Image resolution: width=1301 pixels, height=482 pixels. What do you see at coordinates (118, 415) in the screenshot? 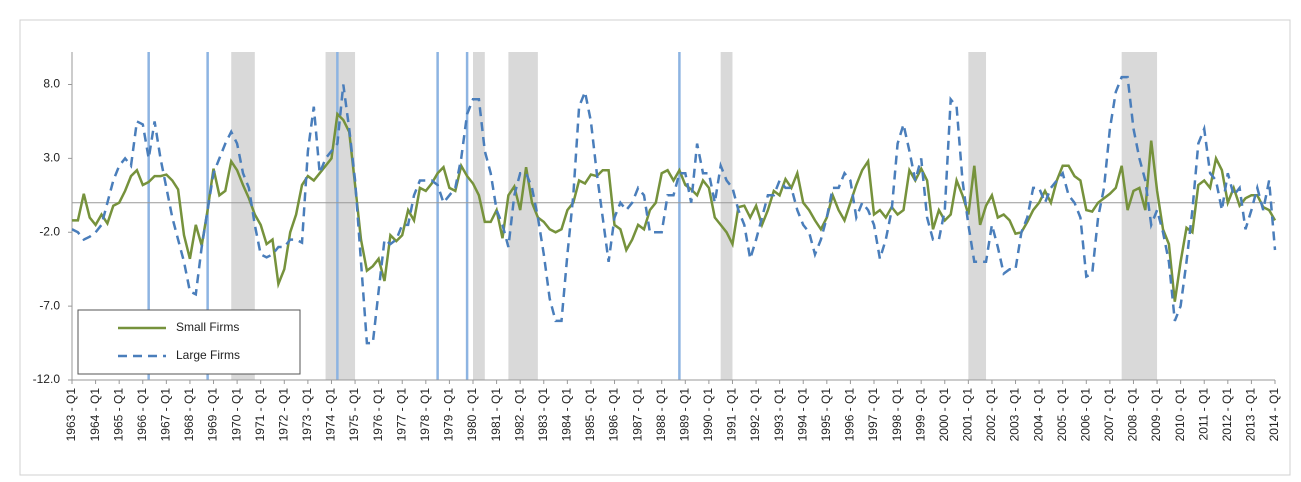
I see `x-tick-label: 1965 - Q1` at bounding box center [118, 415].